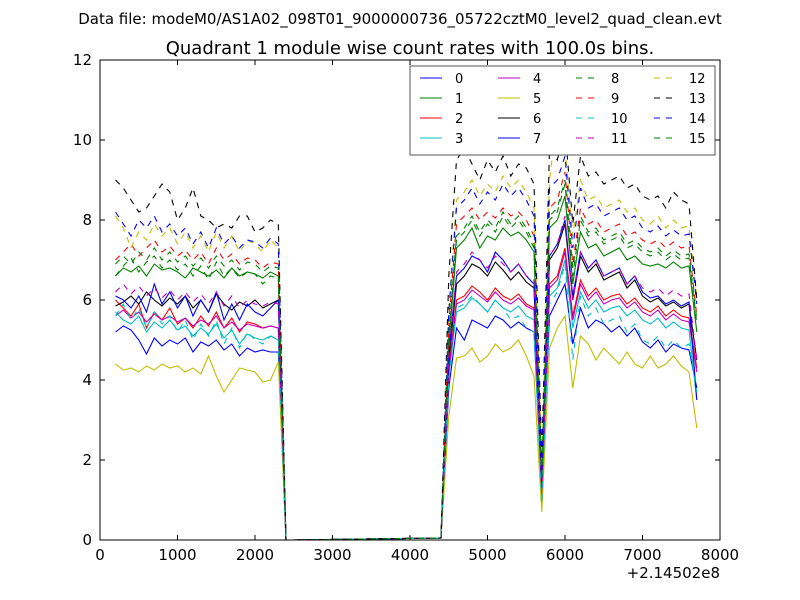 Image resolution: width=800 pixels, height=600 pixels. What do you see at coordinates (697, 119) in the screenshot?
I see `legend-label-14: 14` at bounding box center [697, 119].